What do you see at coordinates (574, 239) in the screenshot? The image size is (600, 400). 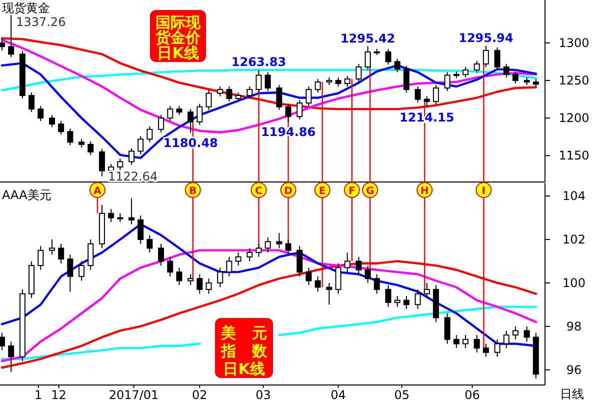 I see `y-tick-label: 102` at bounding box center [574, 239].